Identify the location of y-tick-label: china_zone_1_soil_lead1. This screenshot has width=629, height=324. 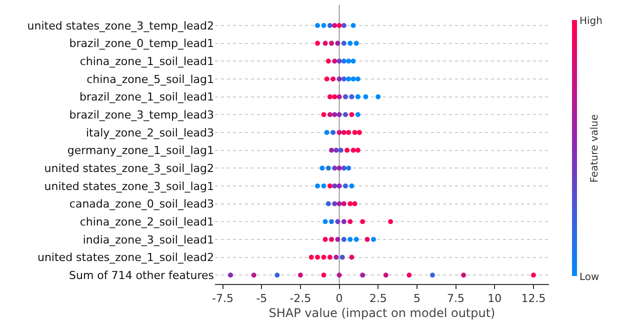
(147, 61).